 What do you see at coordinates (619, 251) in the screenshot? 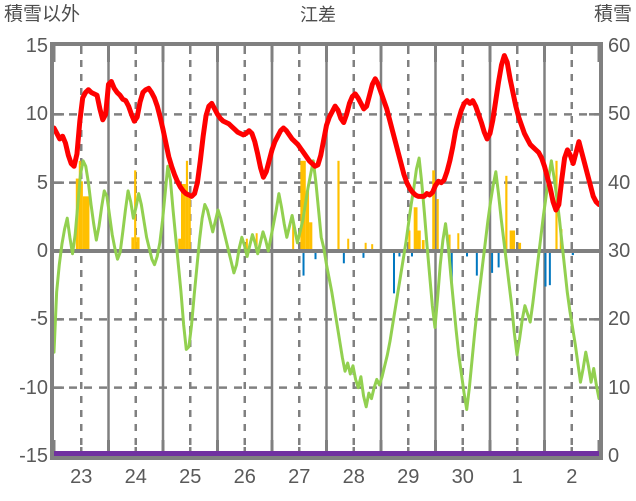
I see `right-tick-label: 30` at bounding box center [619, 251].